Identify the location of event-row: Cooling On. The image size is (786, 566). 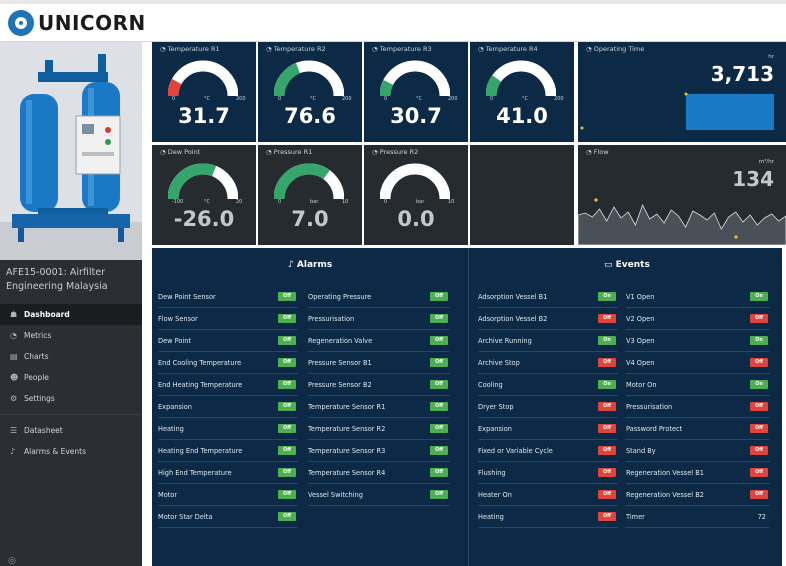
(548, 385).